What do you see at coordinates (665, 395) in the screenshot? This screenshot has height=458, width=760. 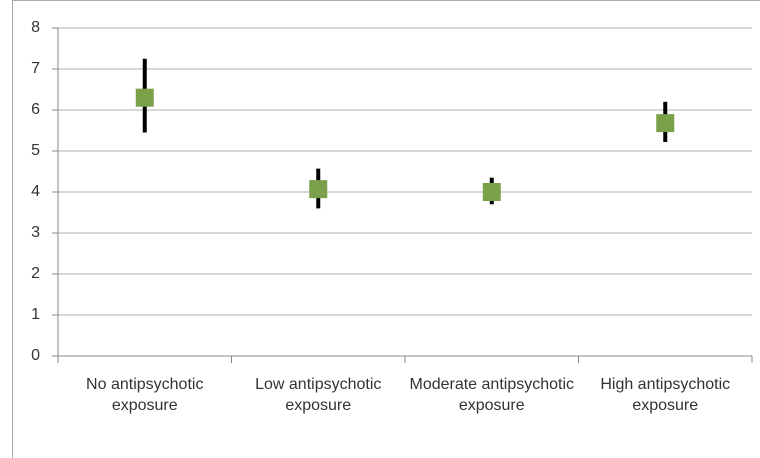 I see `x-tick-label: High antipsychotic exposure` at bounding box center [665, 395].